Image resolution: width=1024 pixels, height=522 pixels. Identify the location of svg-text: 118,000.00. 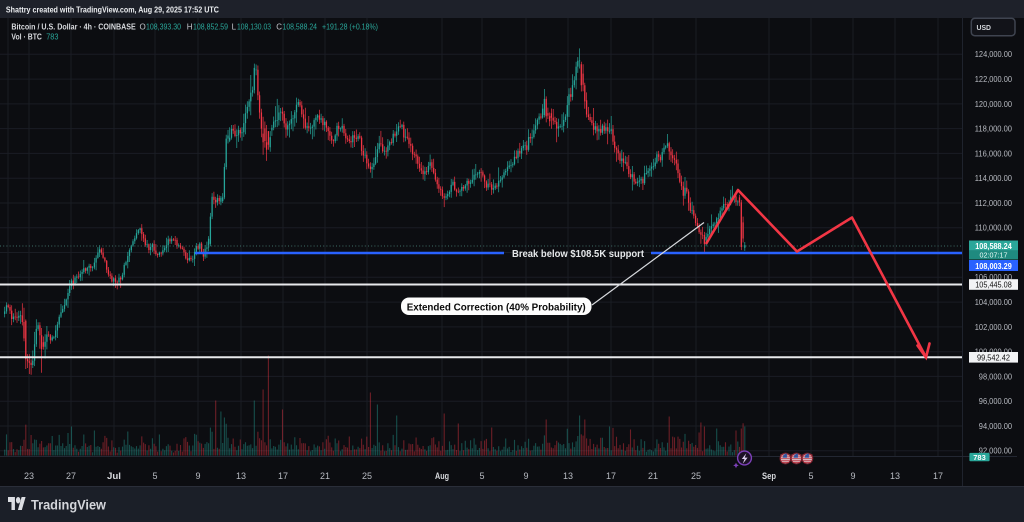
(994, 129).